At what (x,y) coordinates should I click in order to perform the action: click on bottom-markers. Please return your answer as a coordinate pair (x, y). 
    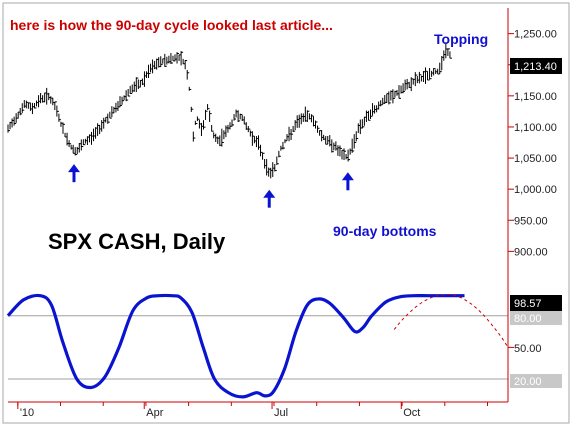
    Looking at the image, I should click on (211, 186).